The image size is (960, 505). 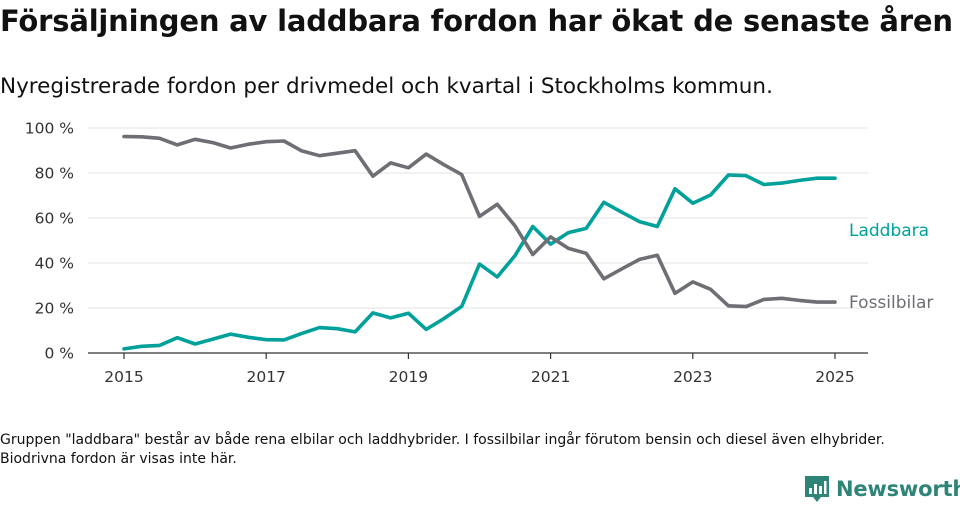 What do you see at coordinates (54, 264) in the screenshot?
I see `y-tick-label: 40 %` at bounding box center [54, 264].